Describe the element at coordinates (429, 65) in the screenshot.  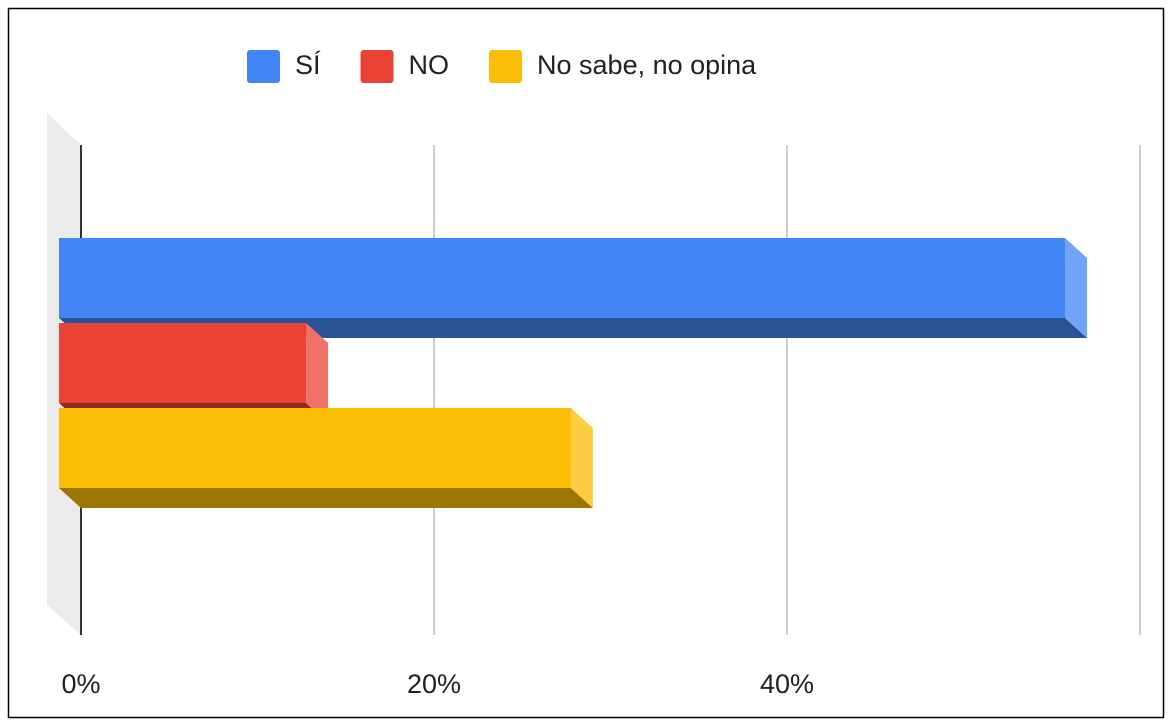
I see `legend-label: NO` at that location.